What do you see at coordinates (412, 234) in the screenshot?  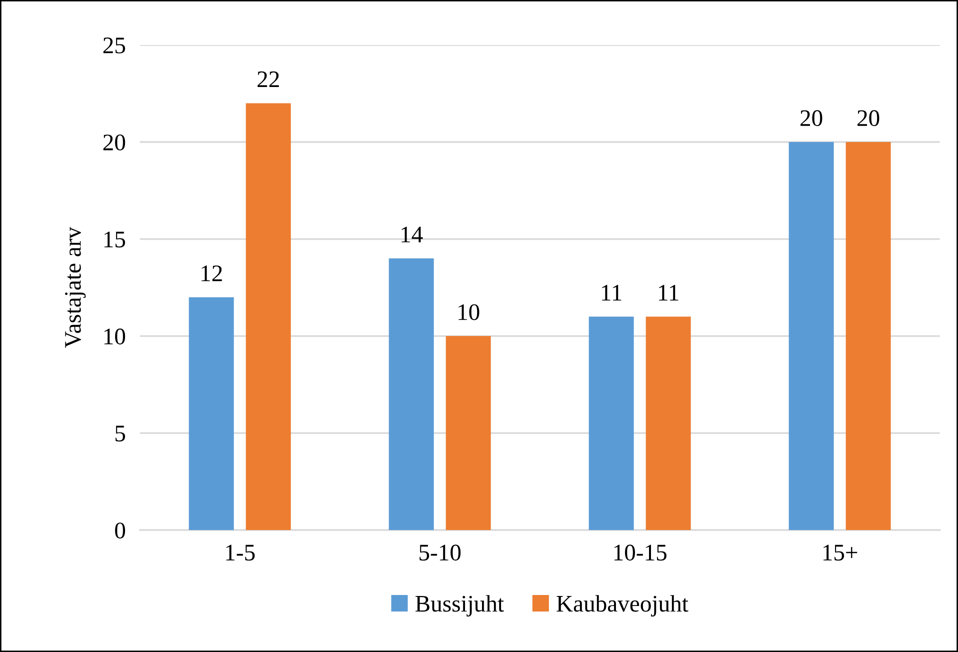 I see `data-label: 14` at bounding box center [412, 234].